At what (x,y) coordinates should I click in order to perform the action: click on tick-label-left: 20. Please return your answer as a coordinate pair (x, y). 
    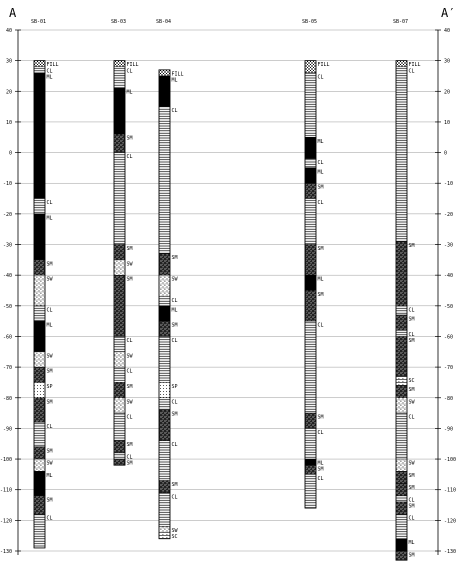
    Looking at the image, I should click on (9, 92).